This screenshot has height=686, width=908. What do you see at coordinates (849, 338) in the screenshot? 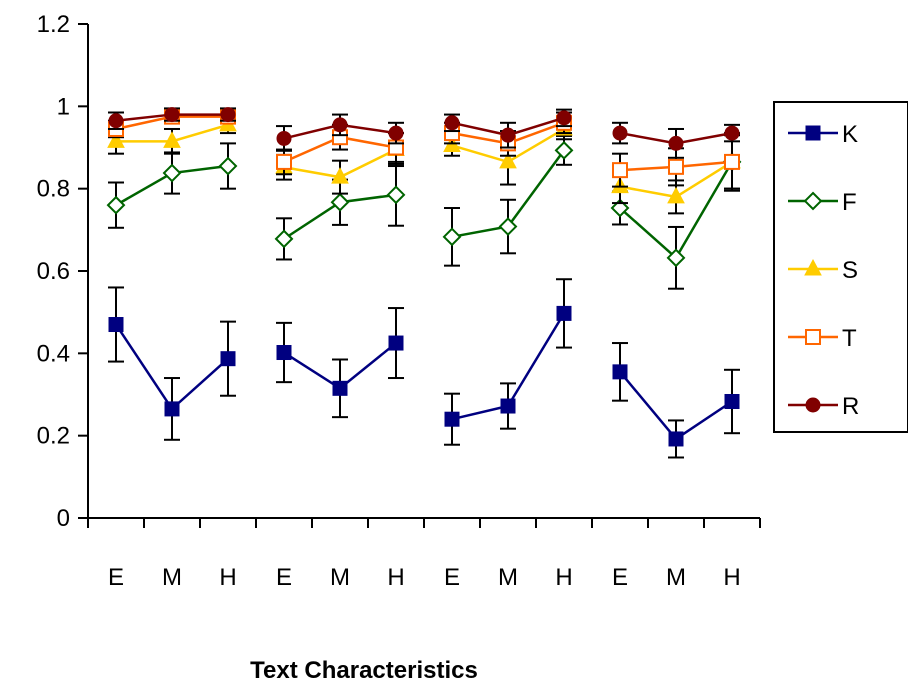
I see `legend-label: T` at bounding box center [849, 338].